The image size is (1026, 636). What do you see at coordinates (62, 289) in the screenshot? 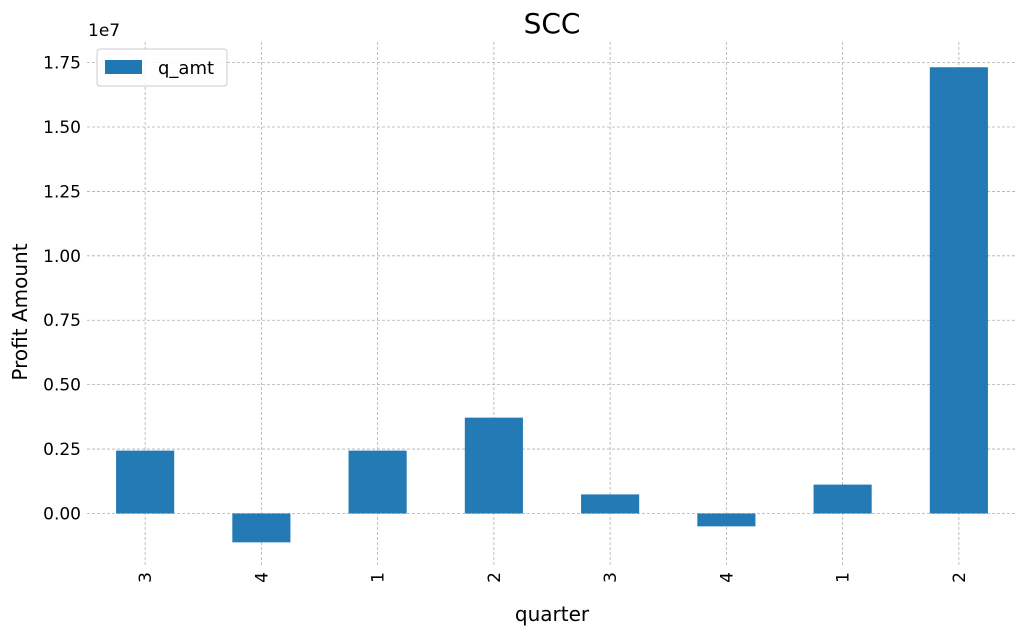
I see `y-axis-ticks: 0.00 0.25 0.50 0.75 1.00 1.25 1.50 1.75` at bounding box center [62, 289].